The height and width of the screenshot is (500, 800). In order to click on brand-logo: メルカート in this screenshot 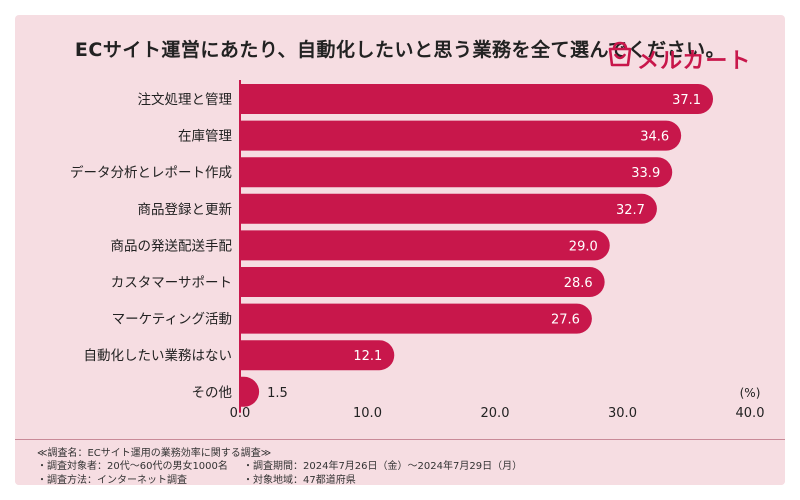, I will do `click(687, 57)`.